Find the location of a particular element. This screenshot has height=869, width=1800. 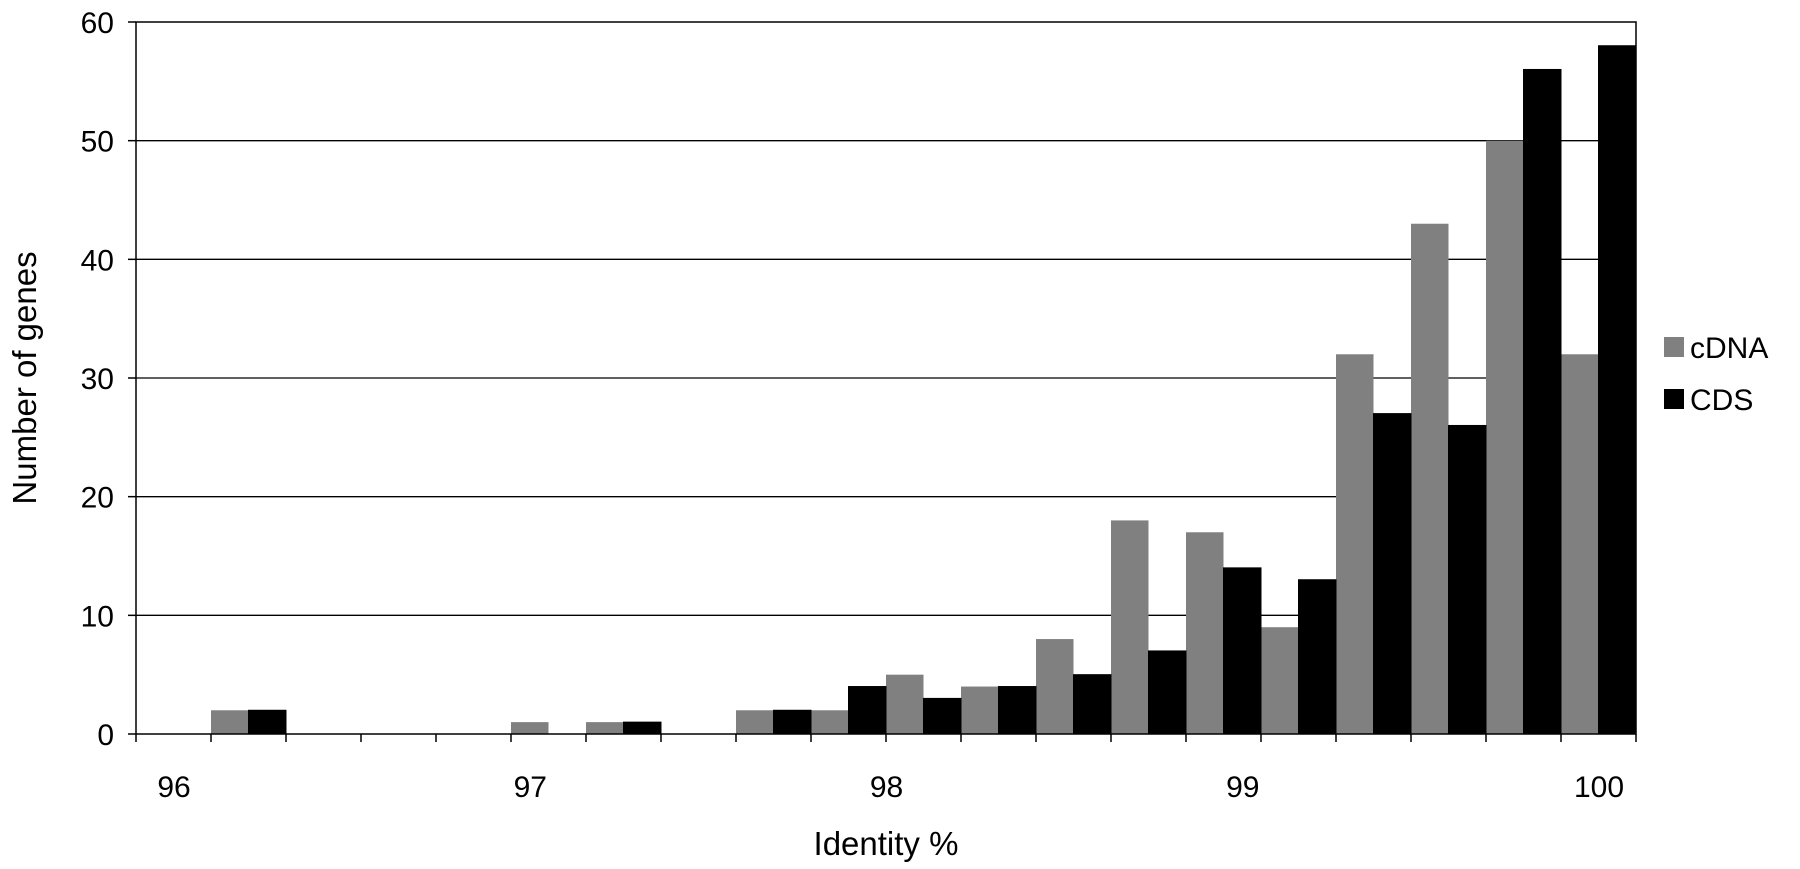

bar-cdna-99.8 is located at coordinates (1505, 437).